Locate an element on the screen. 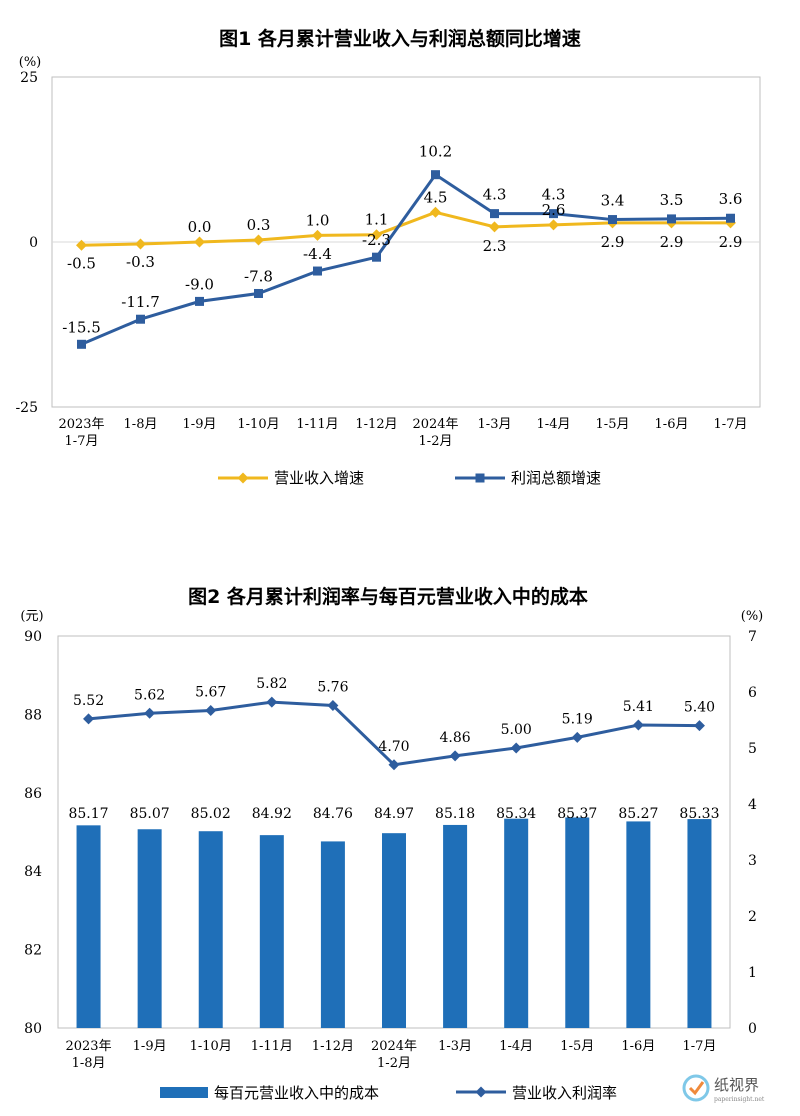 This screenshot has width=800, height=1116. chart2-xtick-label: 2024年 is located at coordinates (394, 1046).